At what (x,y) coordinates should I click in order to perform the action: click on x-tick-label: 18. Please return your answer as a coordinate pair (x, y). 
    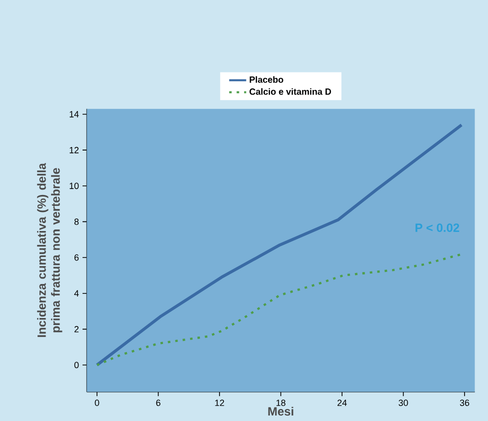
    Looking at the image, I should click on (281, 403).